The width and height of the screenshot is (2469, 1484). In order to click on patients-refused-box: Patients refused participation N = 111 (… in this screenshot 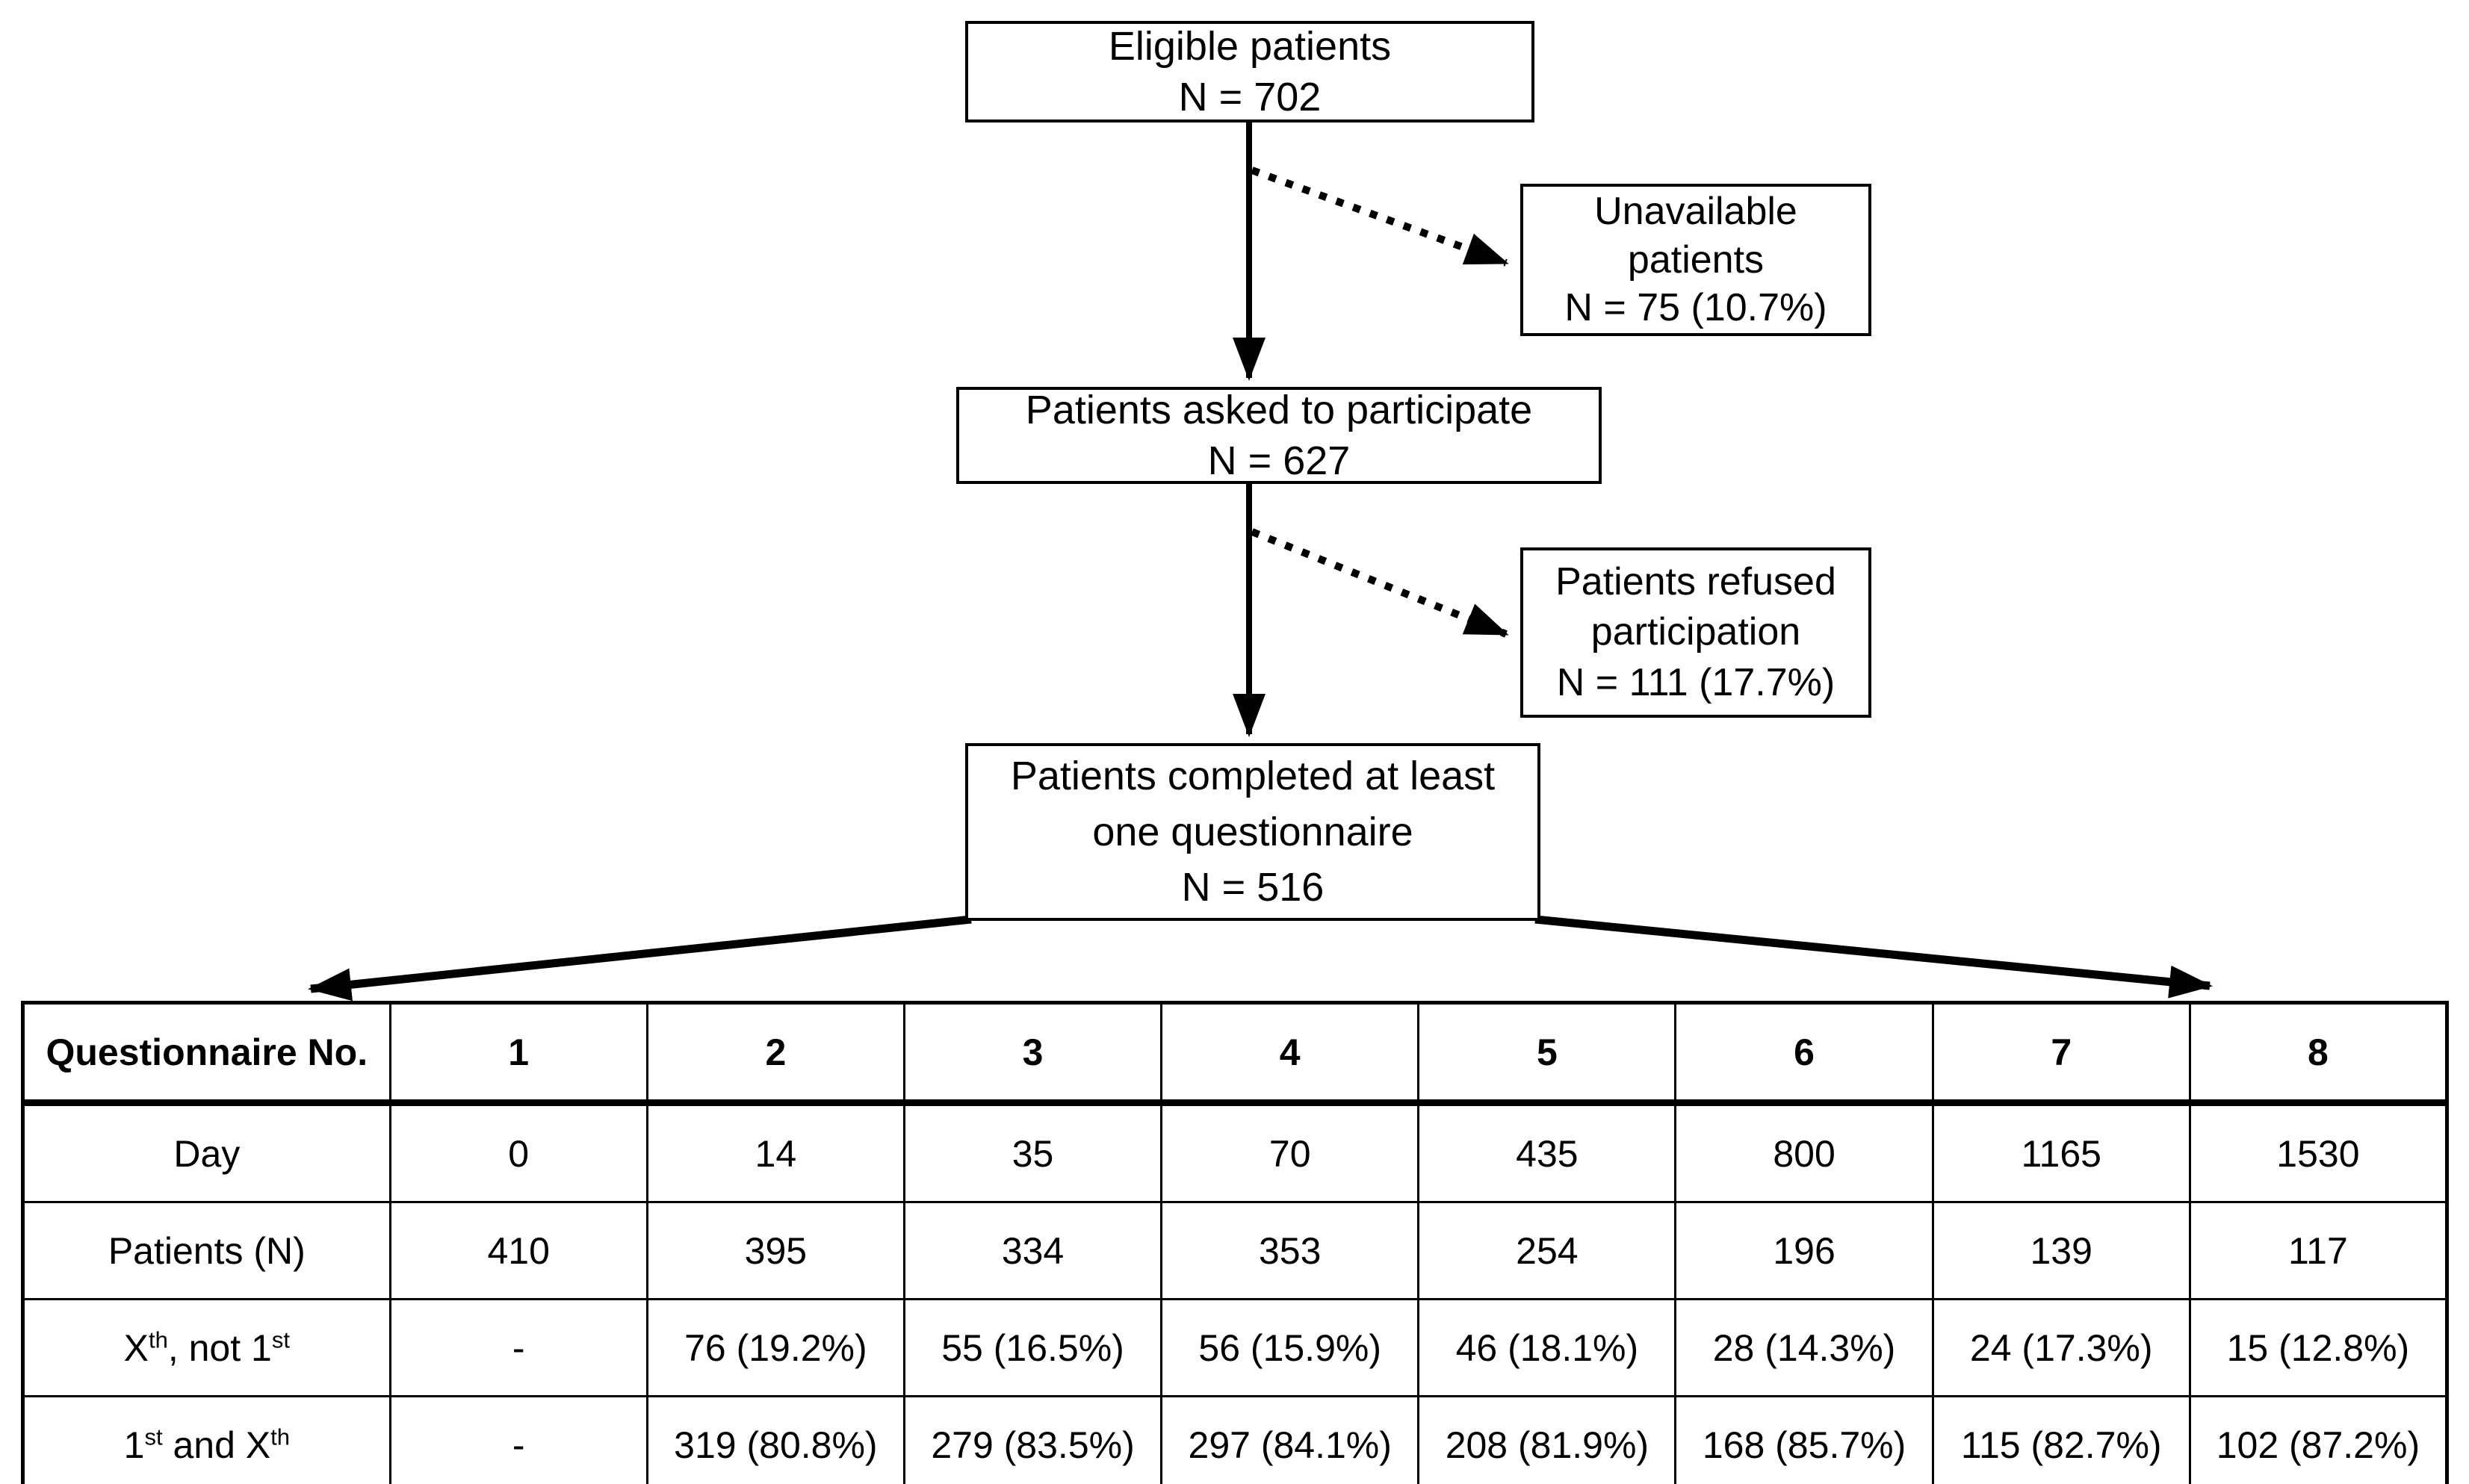, I will do `click(1695, 633)`.